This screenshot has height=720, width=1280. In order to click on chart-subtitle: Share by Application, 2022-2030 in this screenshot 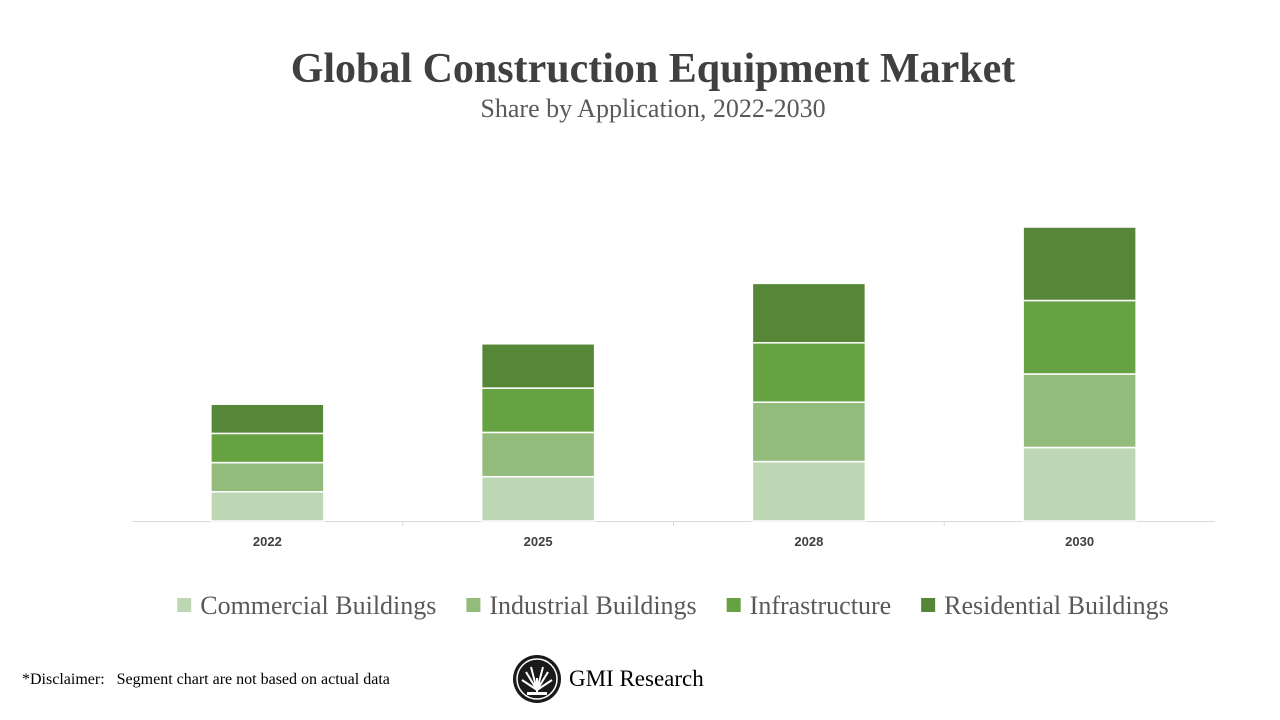, I will do `click(652, 108)`.